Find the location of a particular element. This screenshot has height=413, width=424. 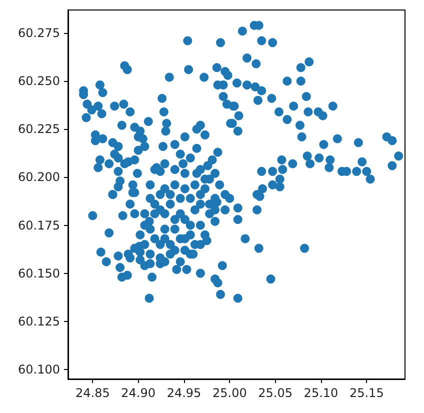

x-tick-label: 25.05 is located at coordinates (275, 393).